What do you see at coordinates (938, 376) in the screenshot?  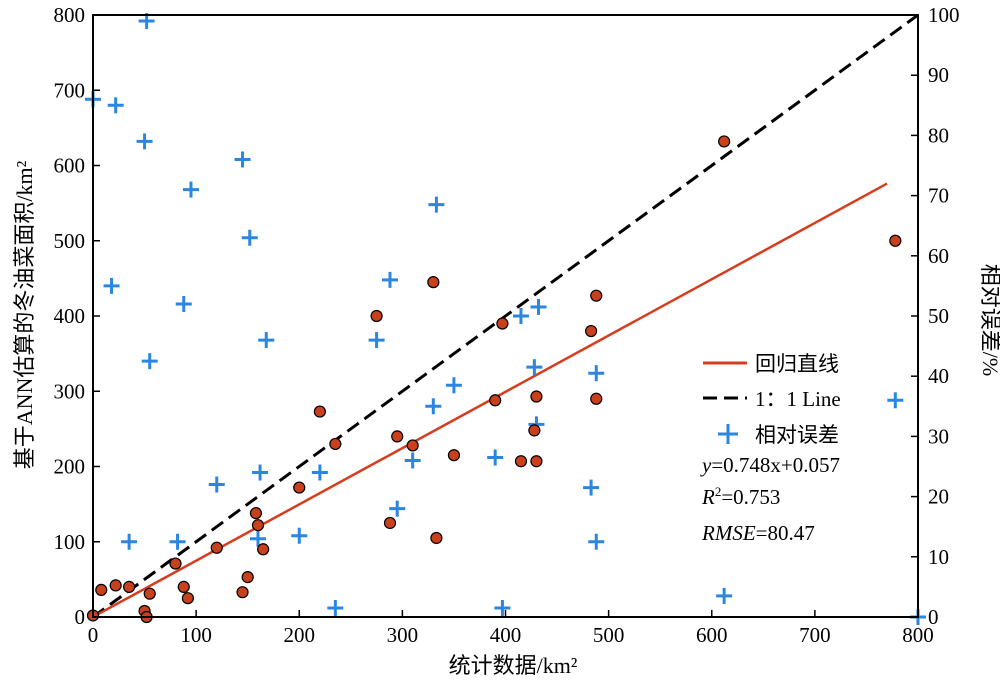 I see `y2-tick-label: 40` at bounding box center [938, 376].